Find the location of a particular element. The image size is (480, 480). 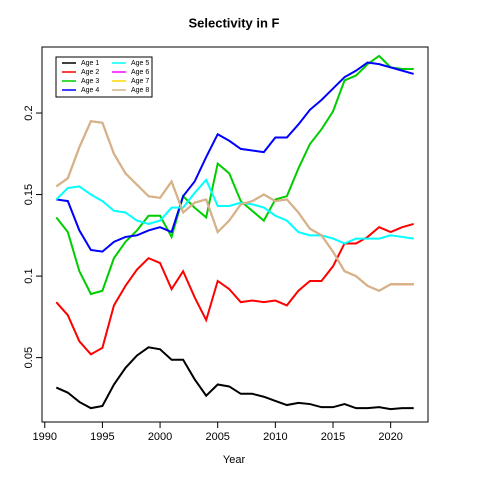

legend: Age 1 Age 2 Age 3 Age 4 Age 5 Age 6 Age 7 Age 8 is located at coordinates (104, 77).